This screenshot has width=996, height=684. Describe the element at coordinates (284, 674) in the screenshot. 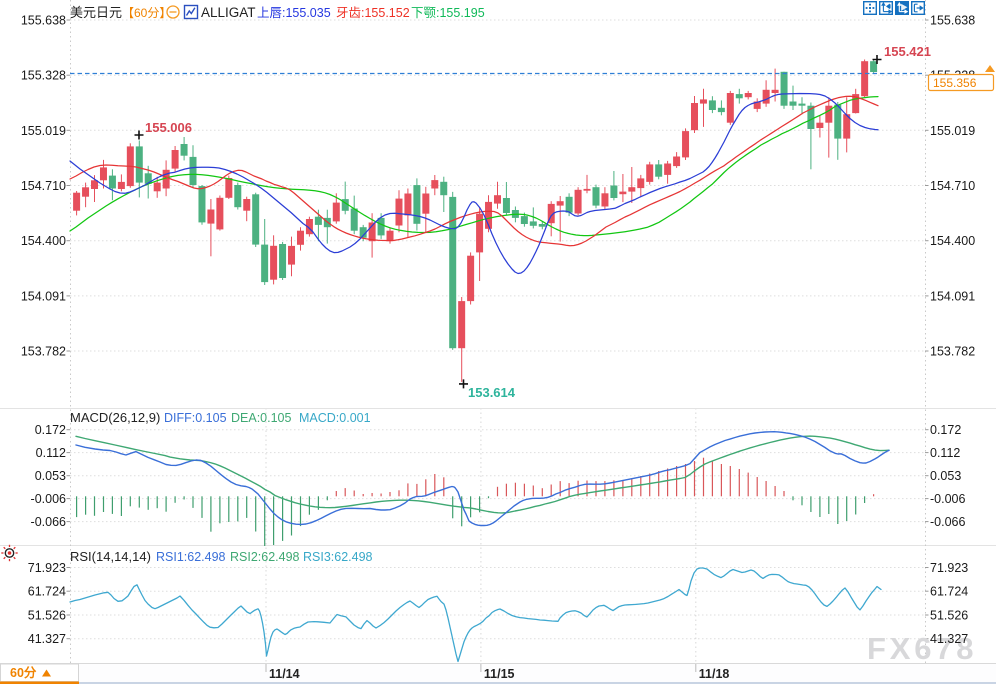

I see `svg-text: 11/14` at that location.